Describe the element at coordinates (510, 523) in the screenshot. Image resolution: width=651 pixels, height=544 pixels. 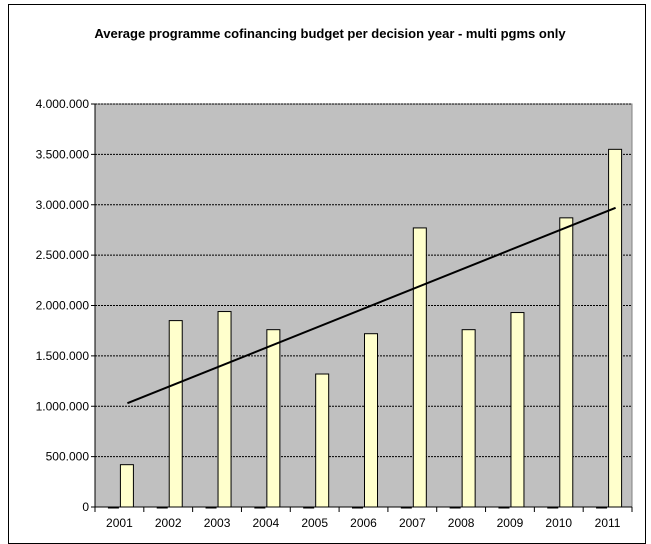
I see `x-tick-label: 2009` at that location.